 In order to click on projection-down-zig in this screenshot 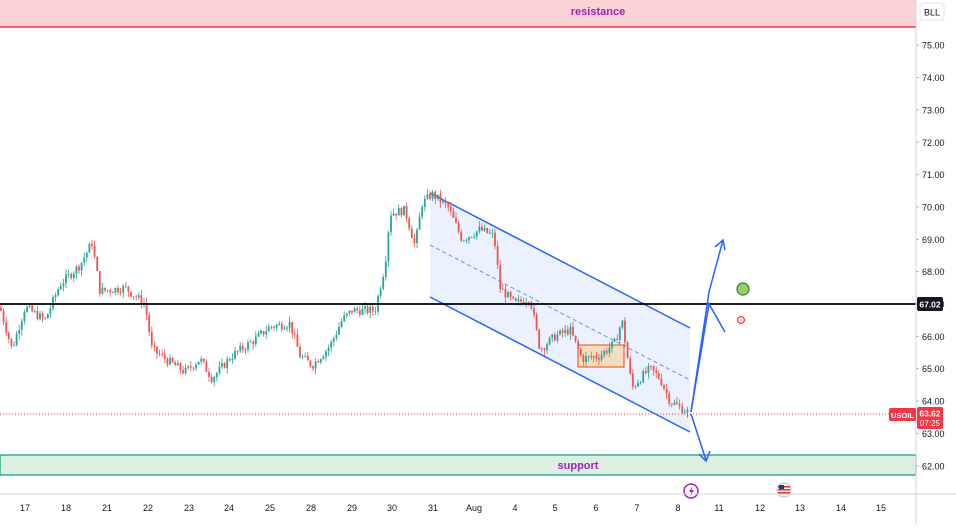, I will do `click(698, 437)`.